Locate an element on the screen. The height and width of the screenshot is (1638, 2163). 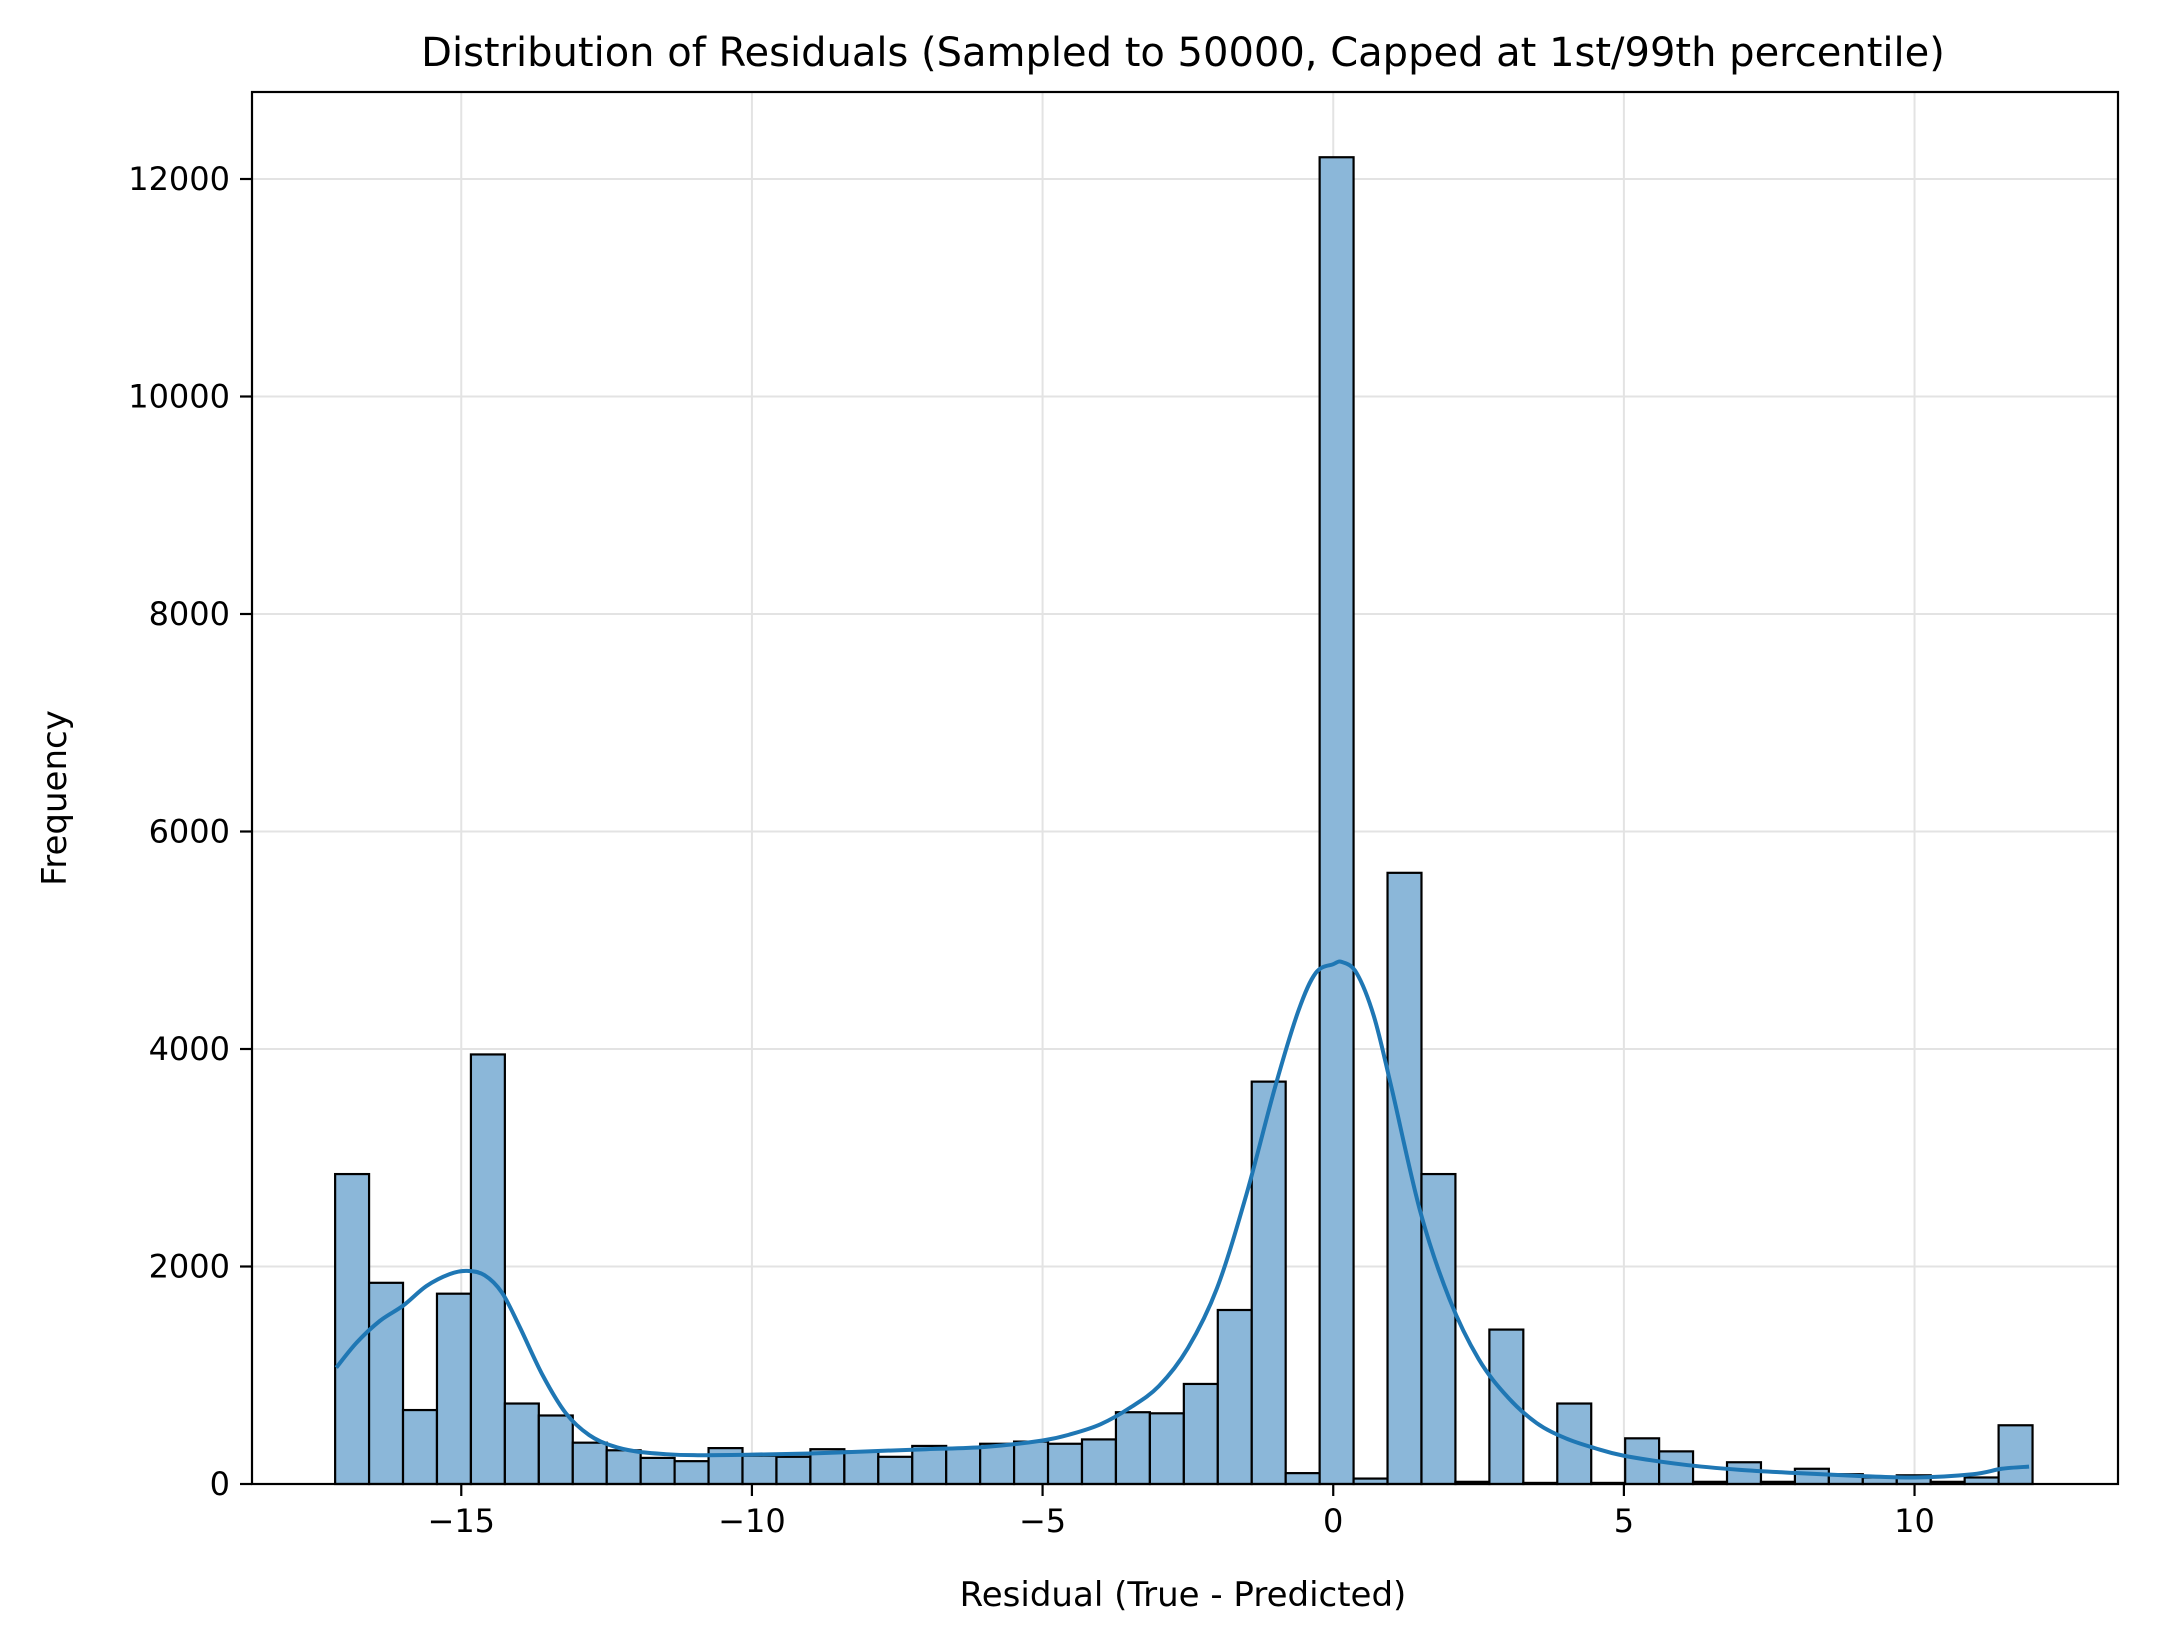
x-tick-label: −10 is located at coordinates (752, 1521).